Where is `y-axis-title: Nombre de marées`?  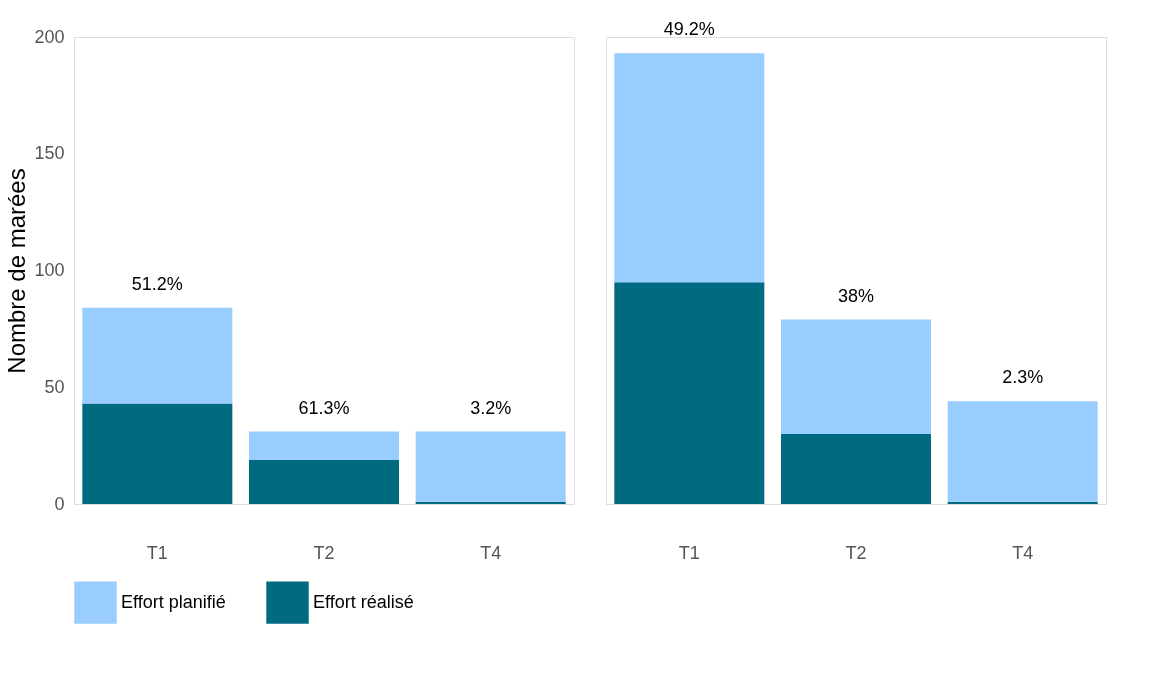
y-axis-title: Nombre de marées is located at coordinates (17, 271).